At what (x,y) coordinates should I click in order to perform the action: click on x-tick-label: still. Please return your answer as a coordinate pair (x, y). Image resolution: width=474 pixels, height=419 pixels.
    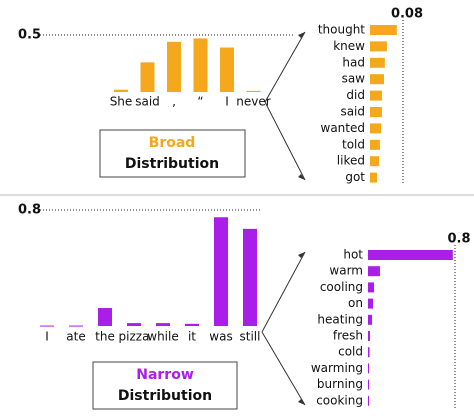
    Looking at the image, I should click on (250, 337).